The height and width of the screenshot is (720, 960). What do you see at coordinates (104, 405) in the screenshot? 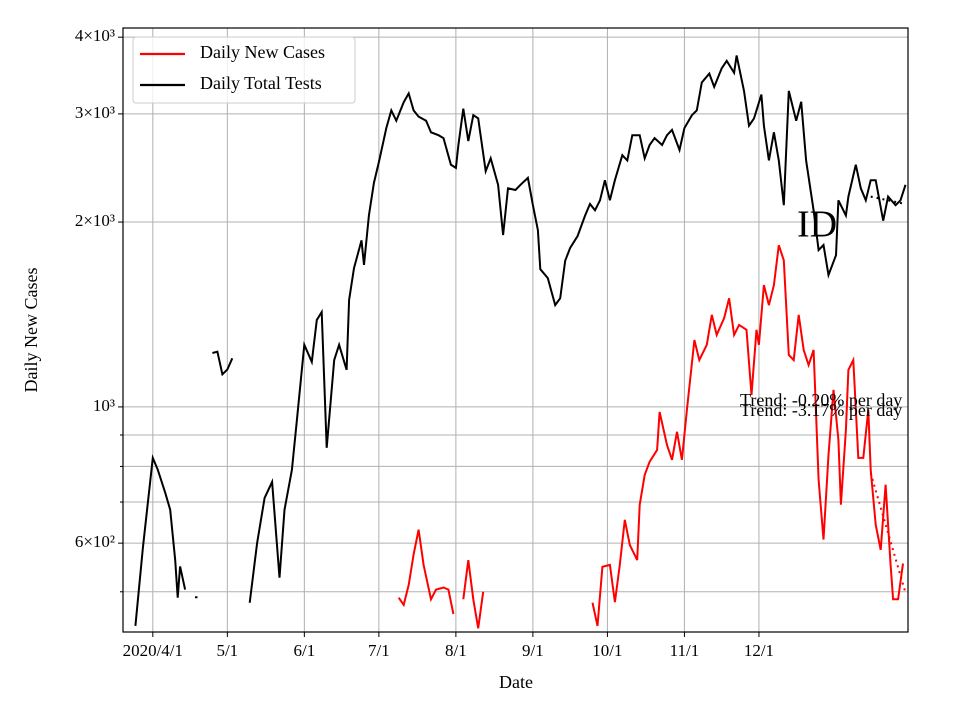
I see `y-tick-label: 10³` at bounding box center [104, 405].